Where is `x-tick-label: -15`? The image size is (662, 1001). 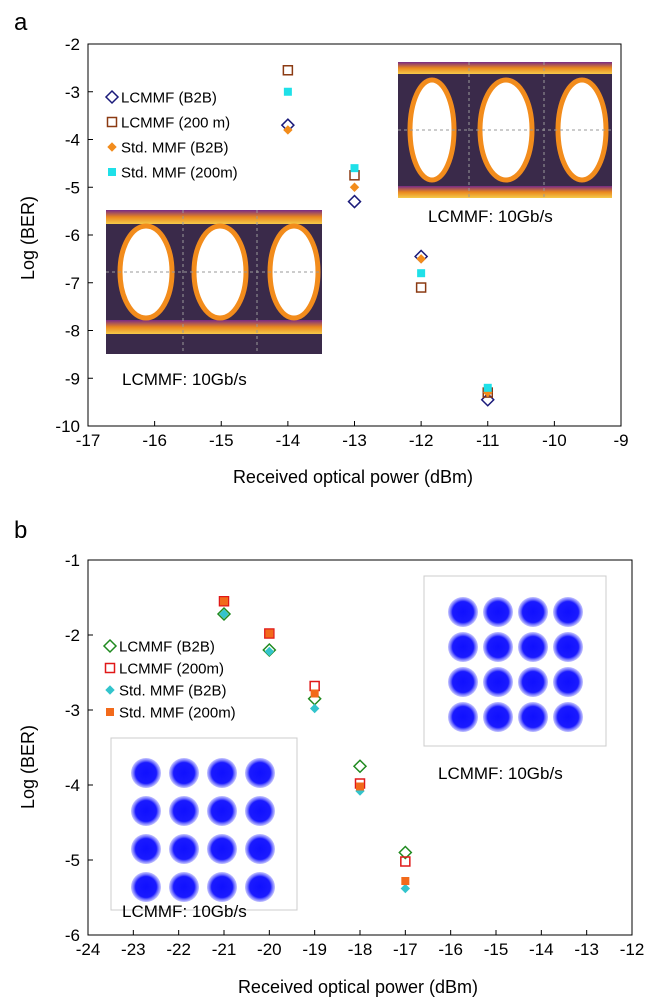 x-tick-label: -15 is located at coordinates (221, 440).